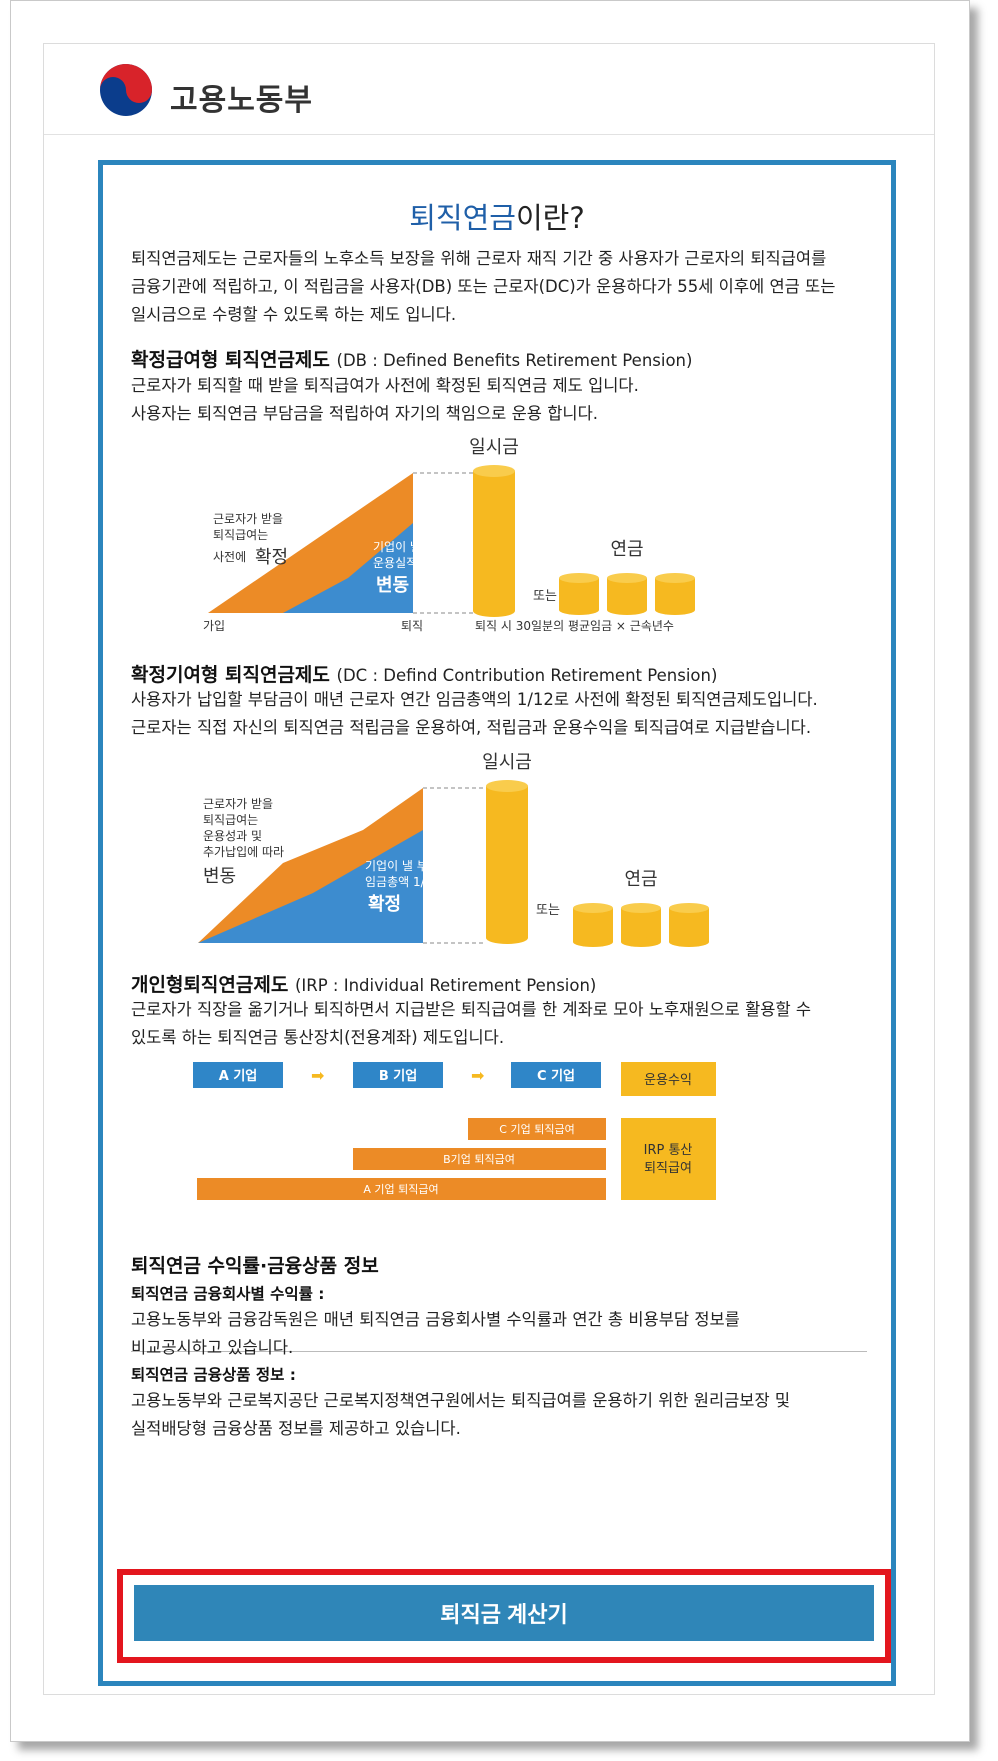  I want to click on c-pay-bar, so click(537, 1129).